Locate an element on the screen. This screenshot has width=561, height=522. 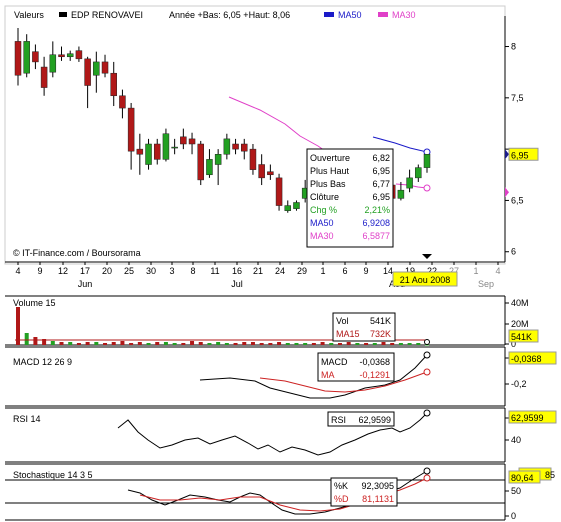
macd-signal-line is located at coordinates (343, 382).